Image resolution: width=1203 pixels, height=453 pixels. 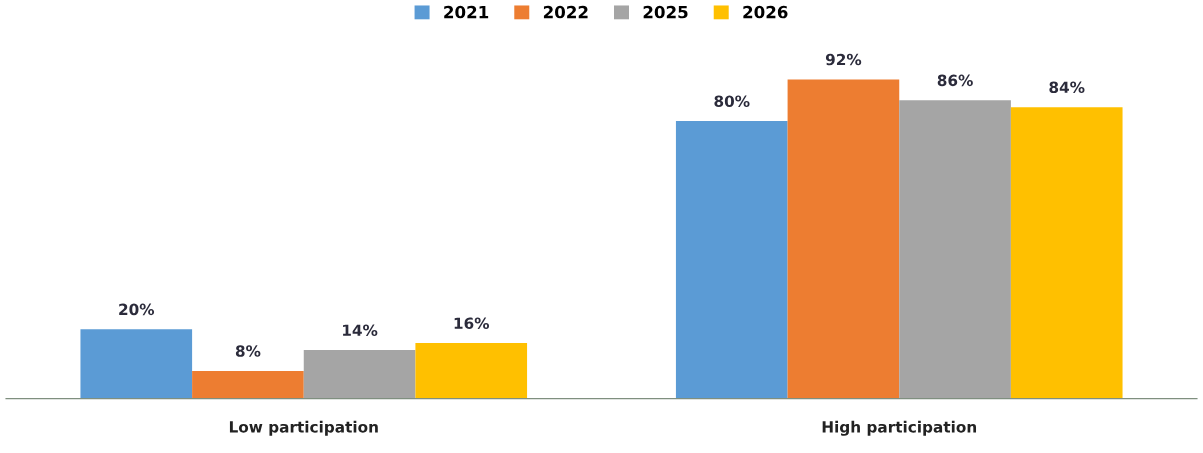 What do you see at coordinates (765, 12) in the screenshot?
I see `legend-label: 2026` at bounding box center [765, 12].